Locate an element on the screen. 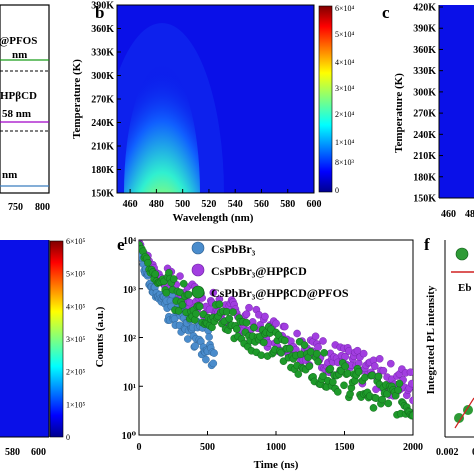  panel-b-colorbar-label: 2×10⁴ is located at coordinates (345, 114).